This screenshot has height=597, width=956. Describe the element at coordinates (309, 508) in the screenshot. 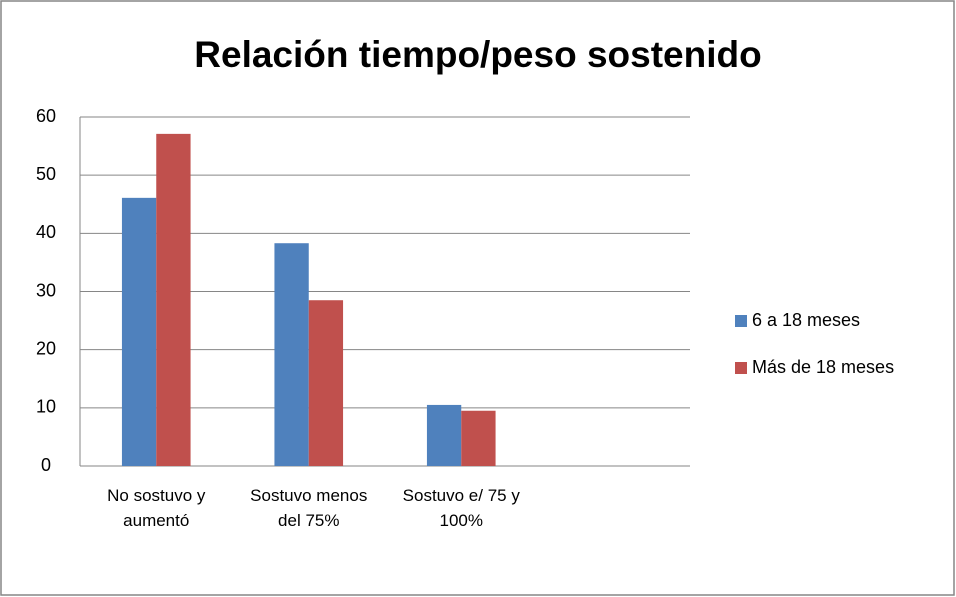

I see `x-tick-label: Sostuvo menos del 75%` at that location.